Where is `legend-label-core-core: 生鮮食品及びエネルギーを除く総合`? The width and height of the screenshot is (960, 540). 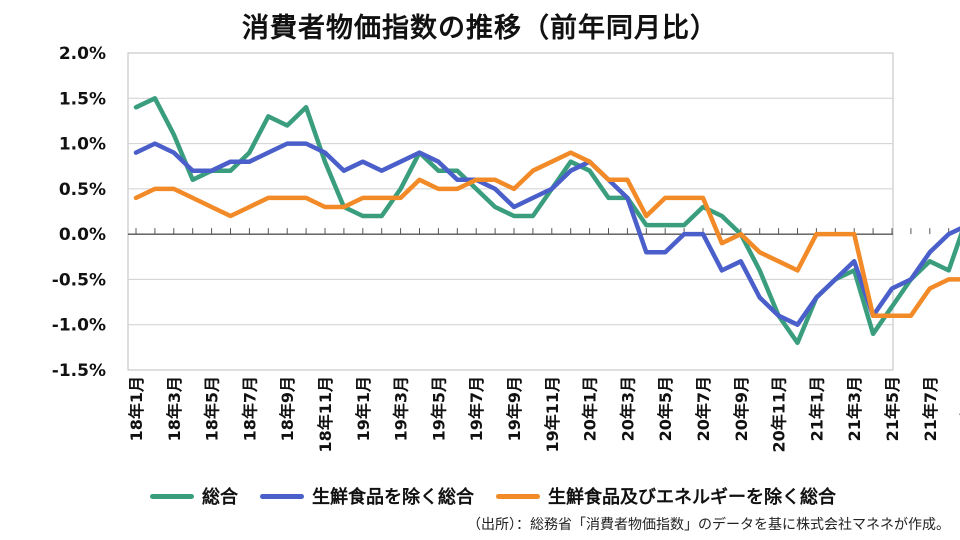 legend-label-core-core: 生鮮食品及びエネルギーを除く総合 is located at coordinates (692, 497).